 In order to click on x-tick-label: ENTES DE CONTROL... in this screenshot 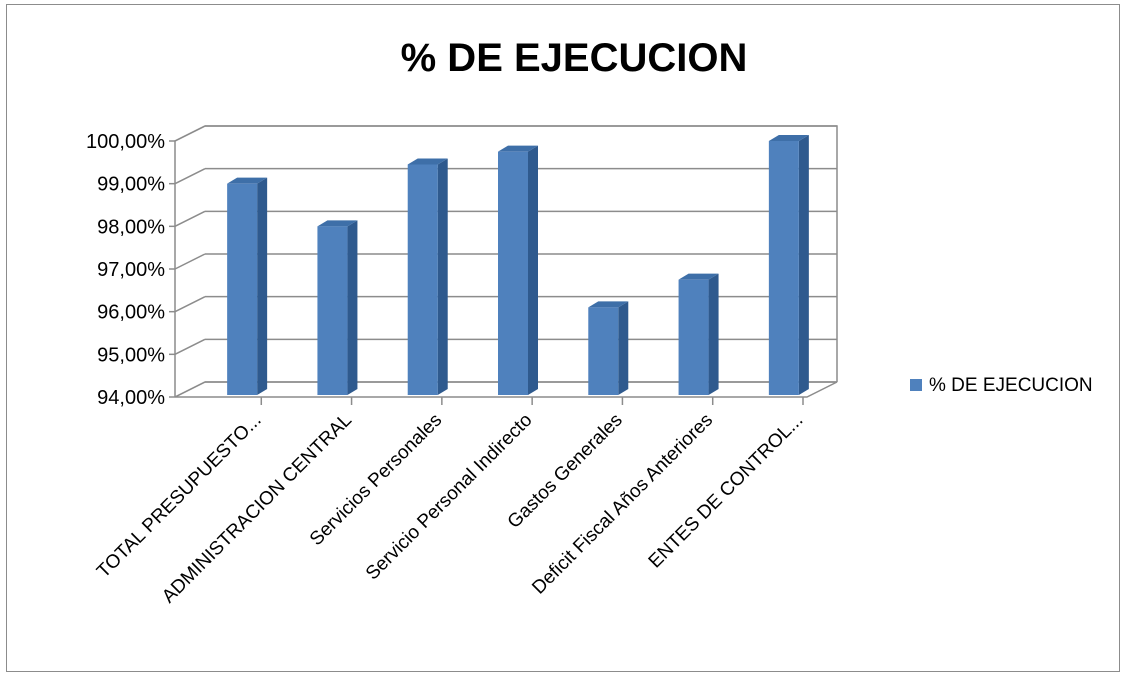, I will do `click(726, 491)`.